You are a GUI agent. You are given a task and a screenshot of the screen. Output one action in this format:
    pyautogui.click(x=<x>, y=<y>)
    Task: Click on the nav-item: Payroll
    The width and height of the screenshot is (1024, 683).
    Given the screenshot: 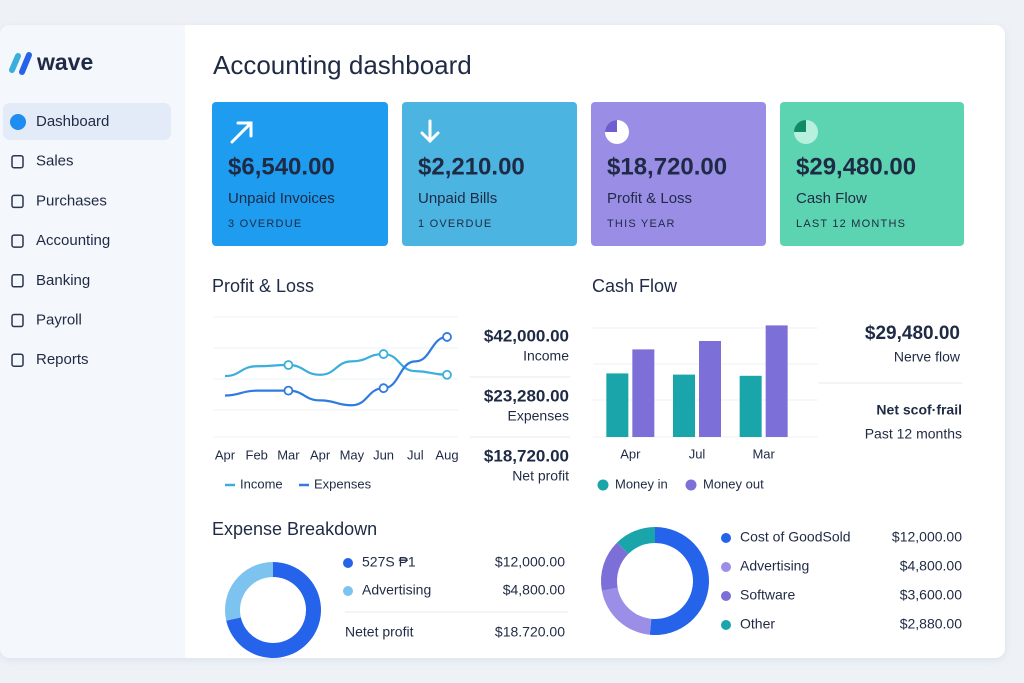 What is the action you would take?
    pyautogui.click(x=46, y=319)
    